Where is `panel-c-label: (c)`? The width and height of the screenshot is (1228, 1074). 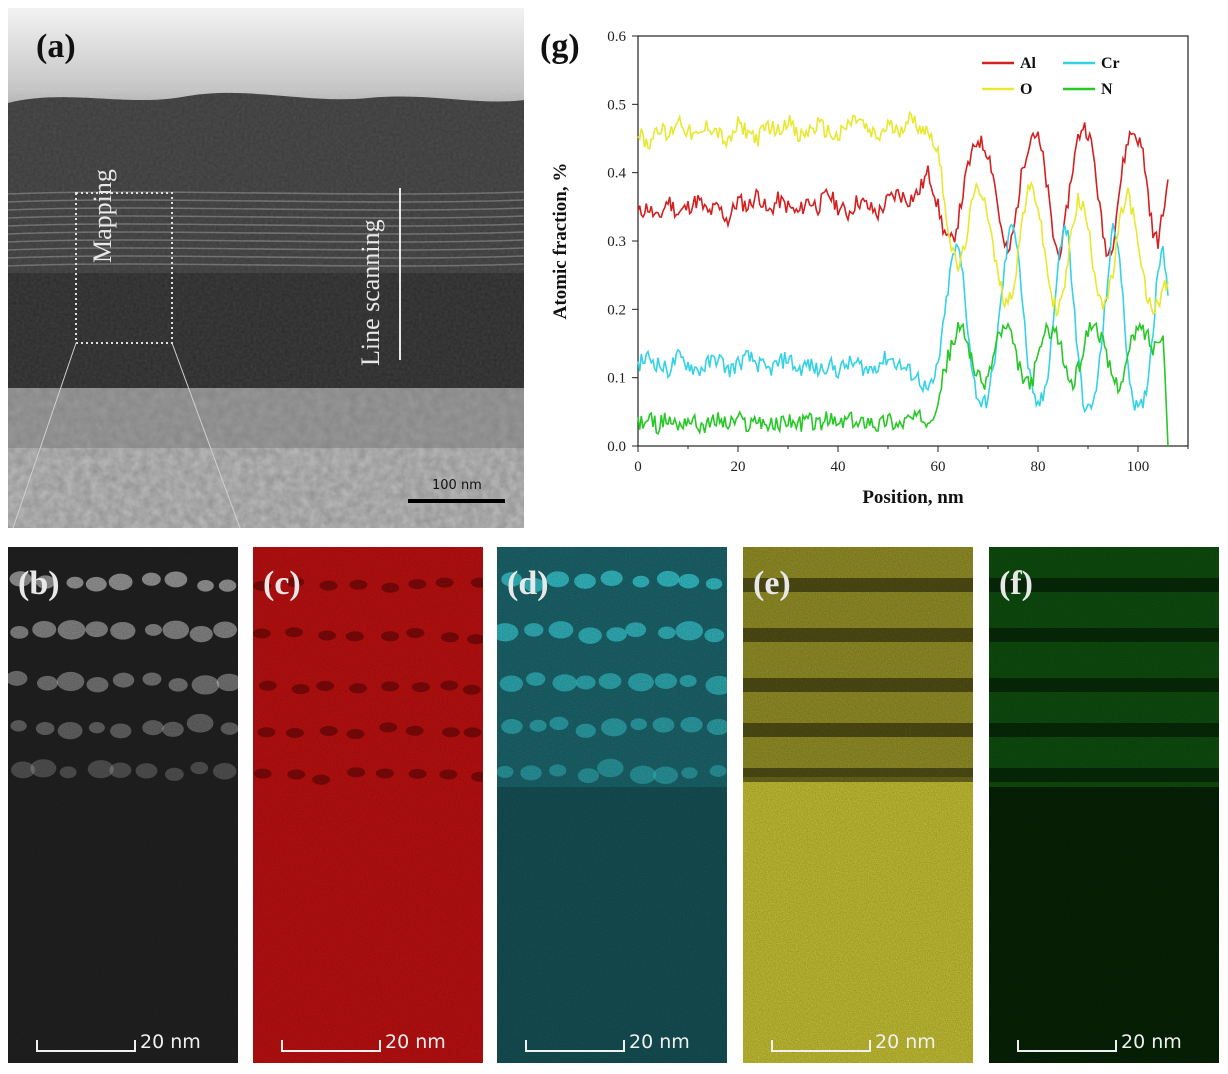 panel-c-label: (c) is located at coordinates (282, 583).